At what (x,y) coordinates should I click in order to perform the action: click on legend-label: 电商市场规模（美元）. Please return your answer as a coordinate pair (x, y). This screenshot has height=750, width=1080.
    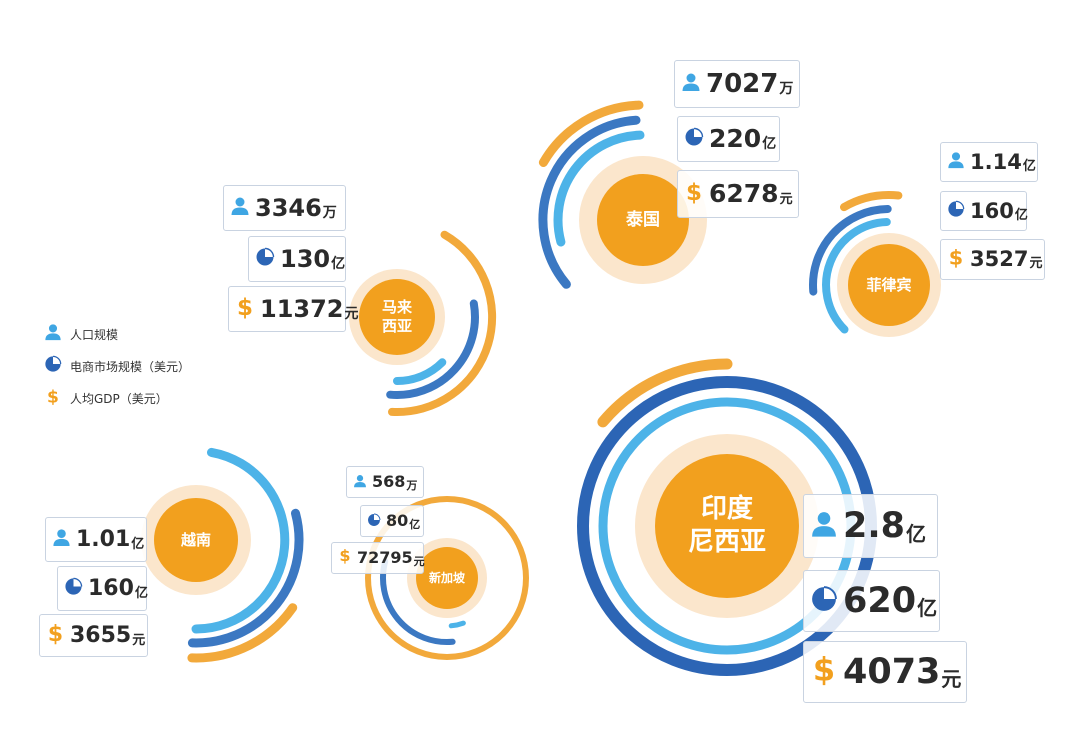
    Looking at the image, I should click on (130, 366).